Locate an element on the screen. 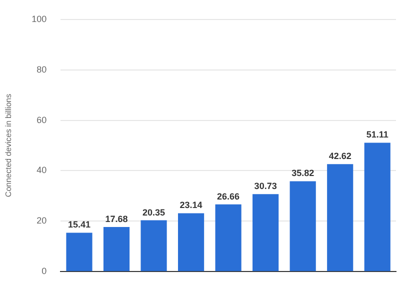  data-label: 23.14 is located at coordinates (191, 205).